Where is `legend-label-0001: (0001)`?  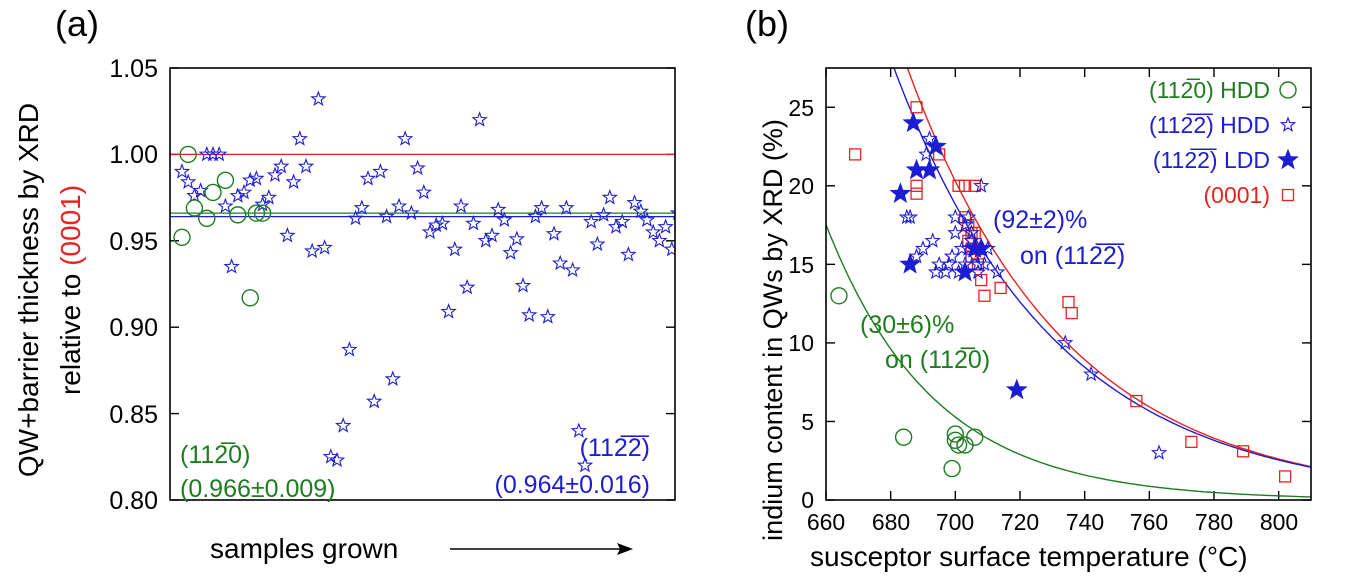 legend-label-0001: (0001) is located at coordinates (1237, 195).